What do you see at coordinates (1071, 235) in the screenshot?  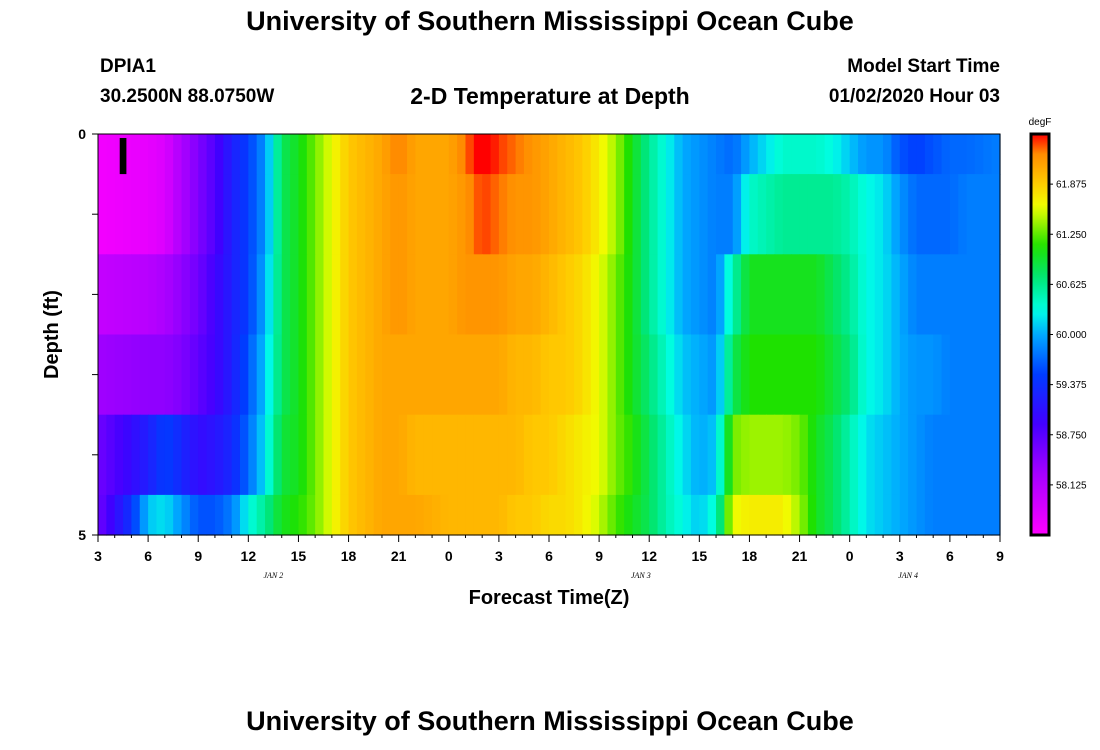 I see `colorbar-tick-label: 61.250` at bounding box center [1071, 235].